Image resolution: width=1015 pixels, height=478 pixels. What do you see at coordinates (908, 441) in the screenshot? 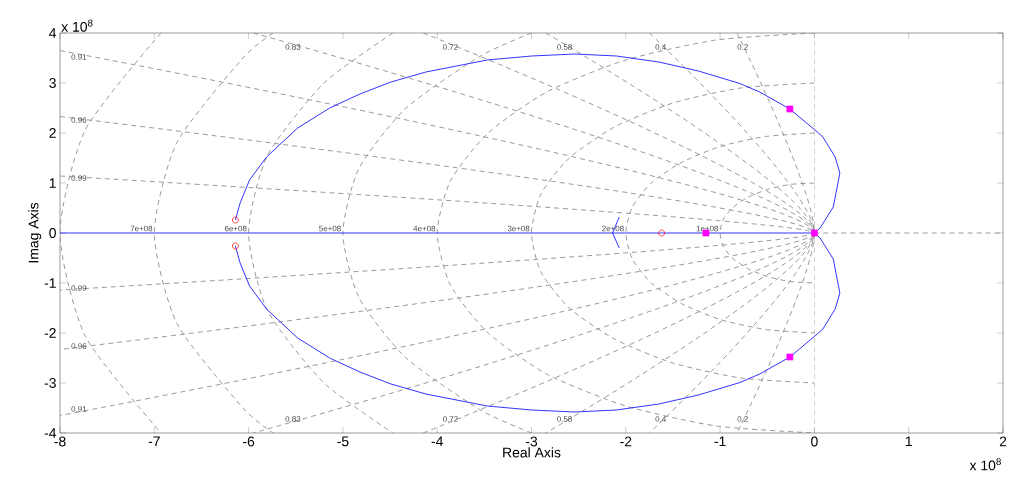
I see `x-tick-label: 1` at bounding box center [908, 441].